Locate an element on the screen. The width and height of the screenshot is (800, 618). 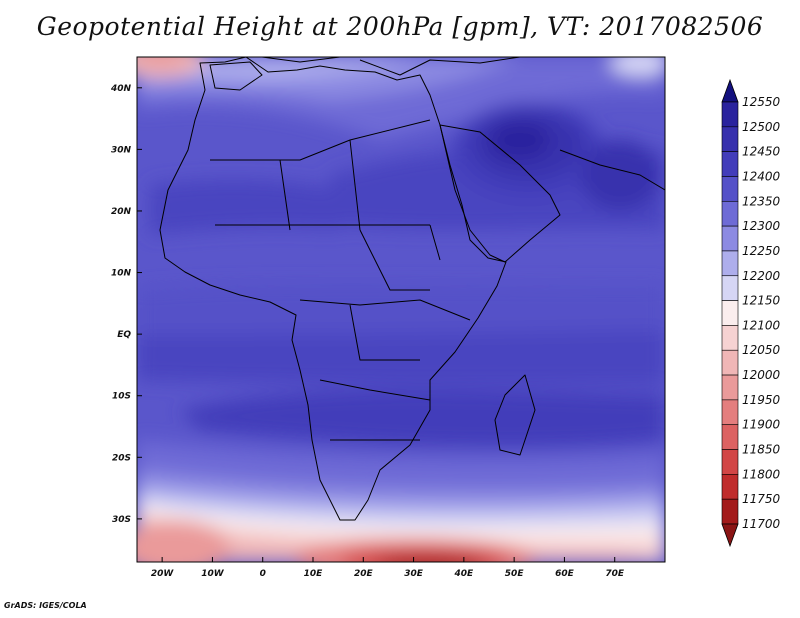
y-tick-label: 30N is located at coordinates (121, 150).